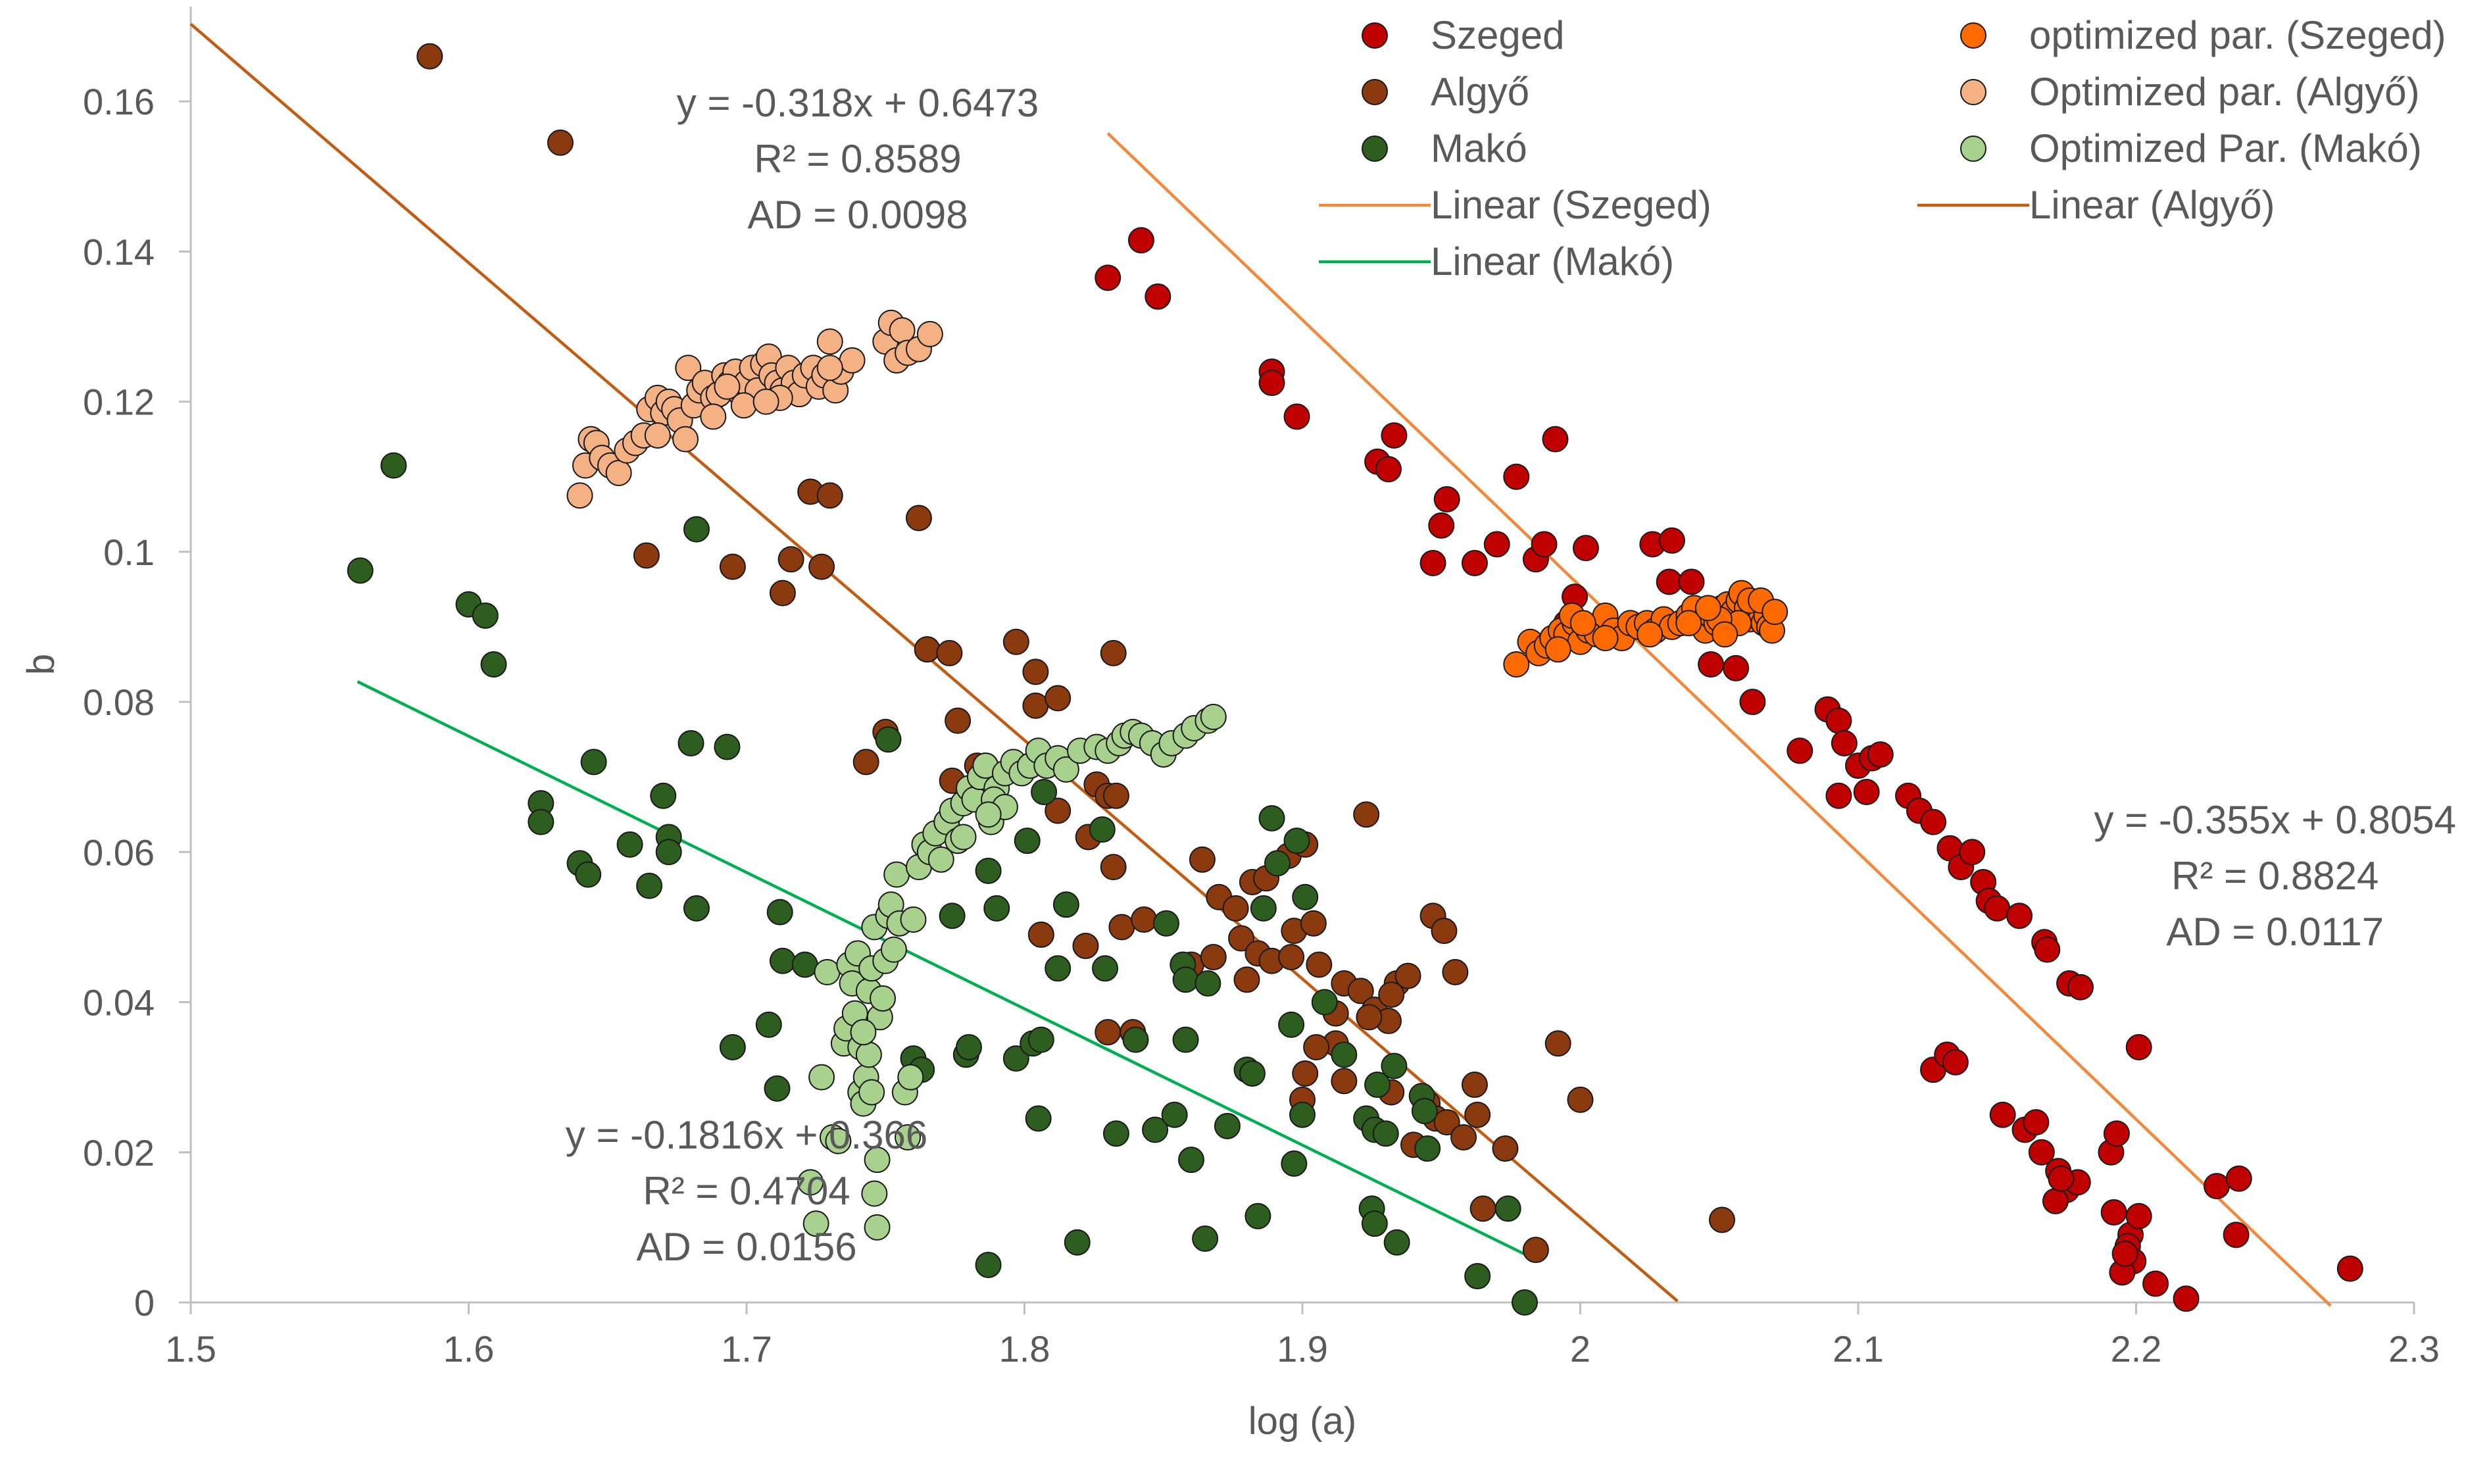 Image resolution: width=2489 pixels, height=1484 pixels. What do you see at coordinates (2152, 205) in the screenshot?
I see `legend-label: Linear (Algyő)` at bounding box center [2152, 205].